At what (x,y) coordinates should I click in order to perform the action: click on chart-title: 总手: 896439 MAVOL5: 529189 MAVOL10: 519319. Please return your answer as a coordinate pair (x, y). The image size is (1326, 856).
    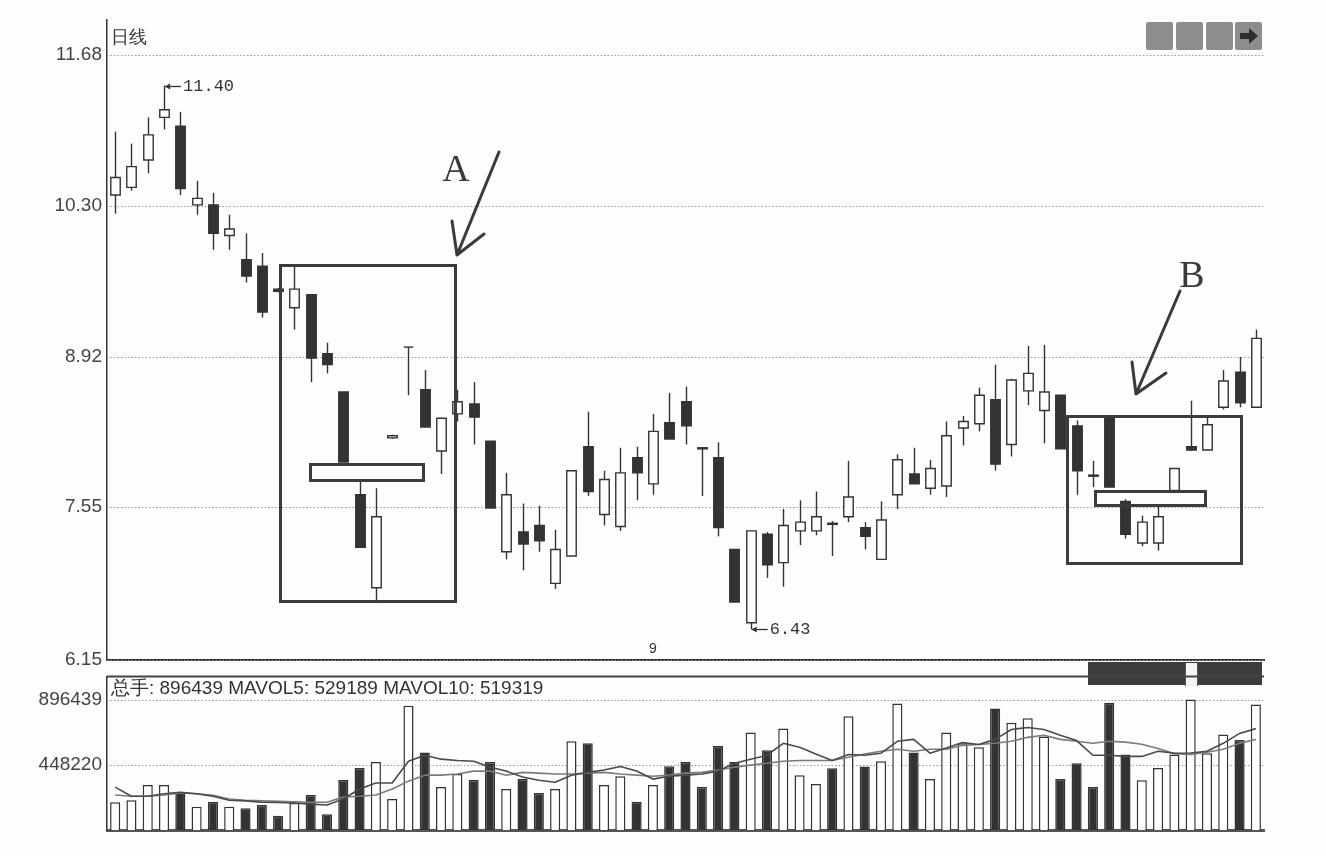
    Looking at the image, I should click on (327, 687).